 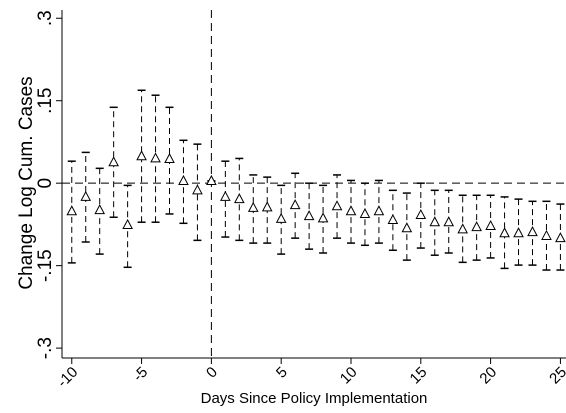 I want to click on x-tick-label: -10, so click(x=67, y=377).